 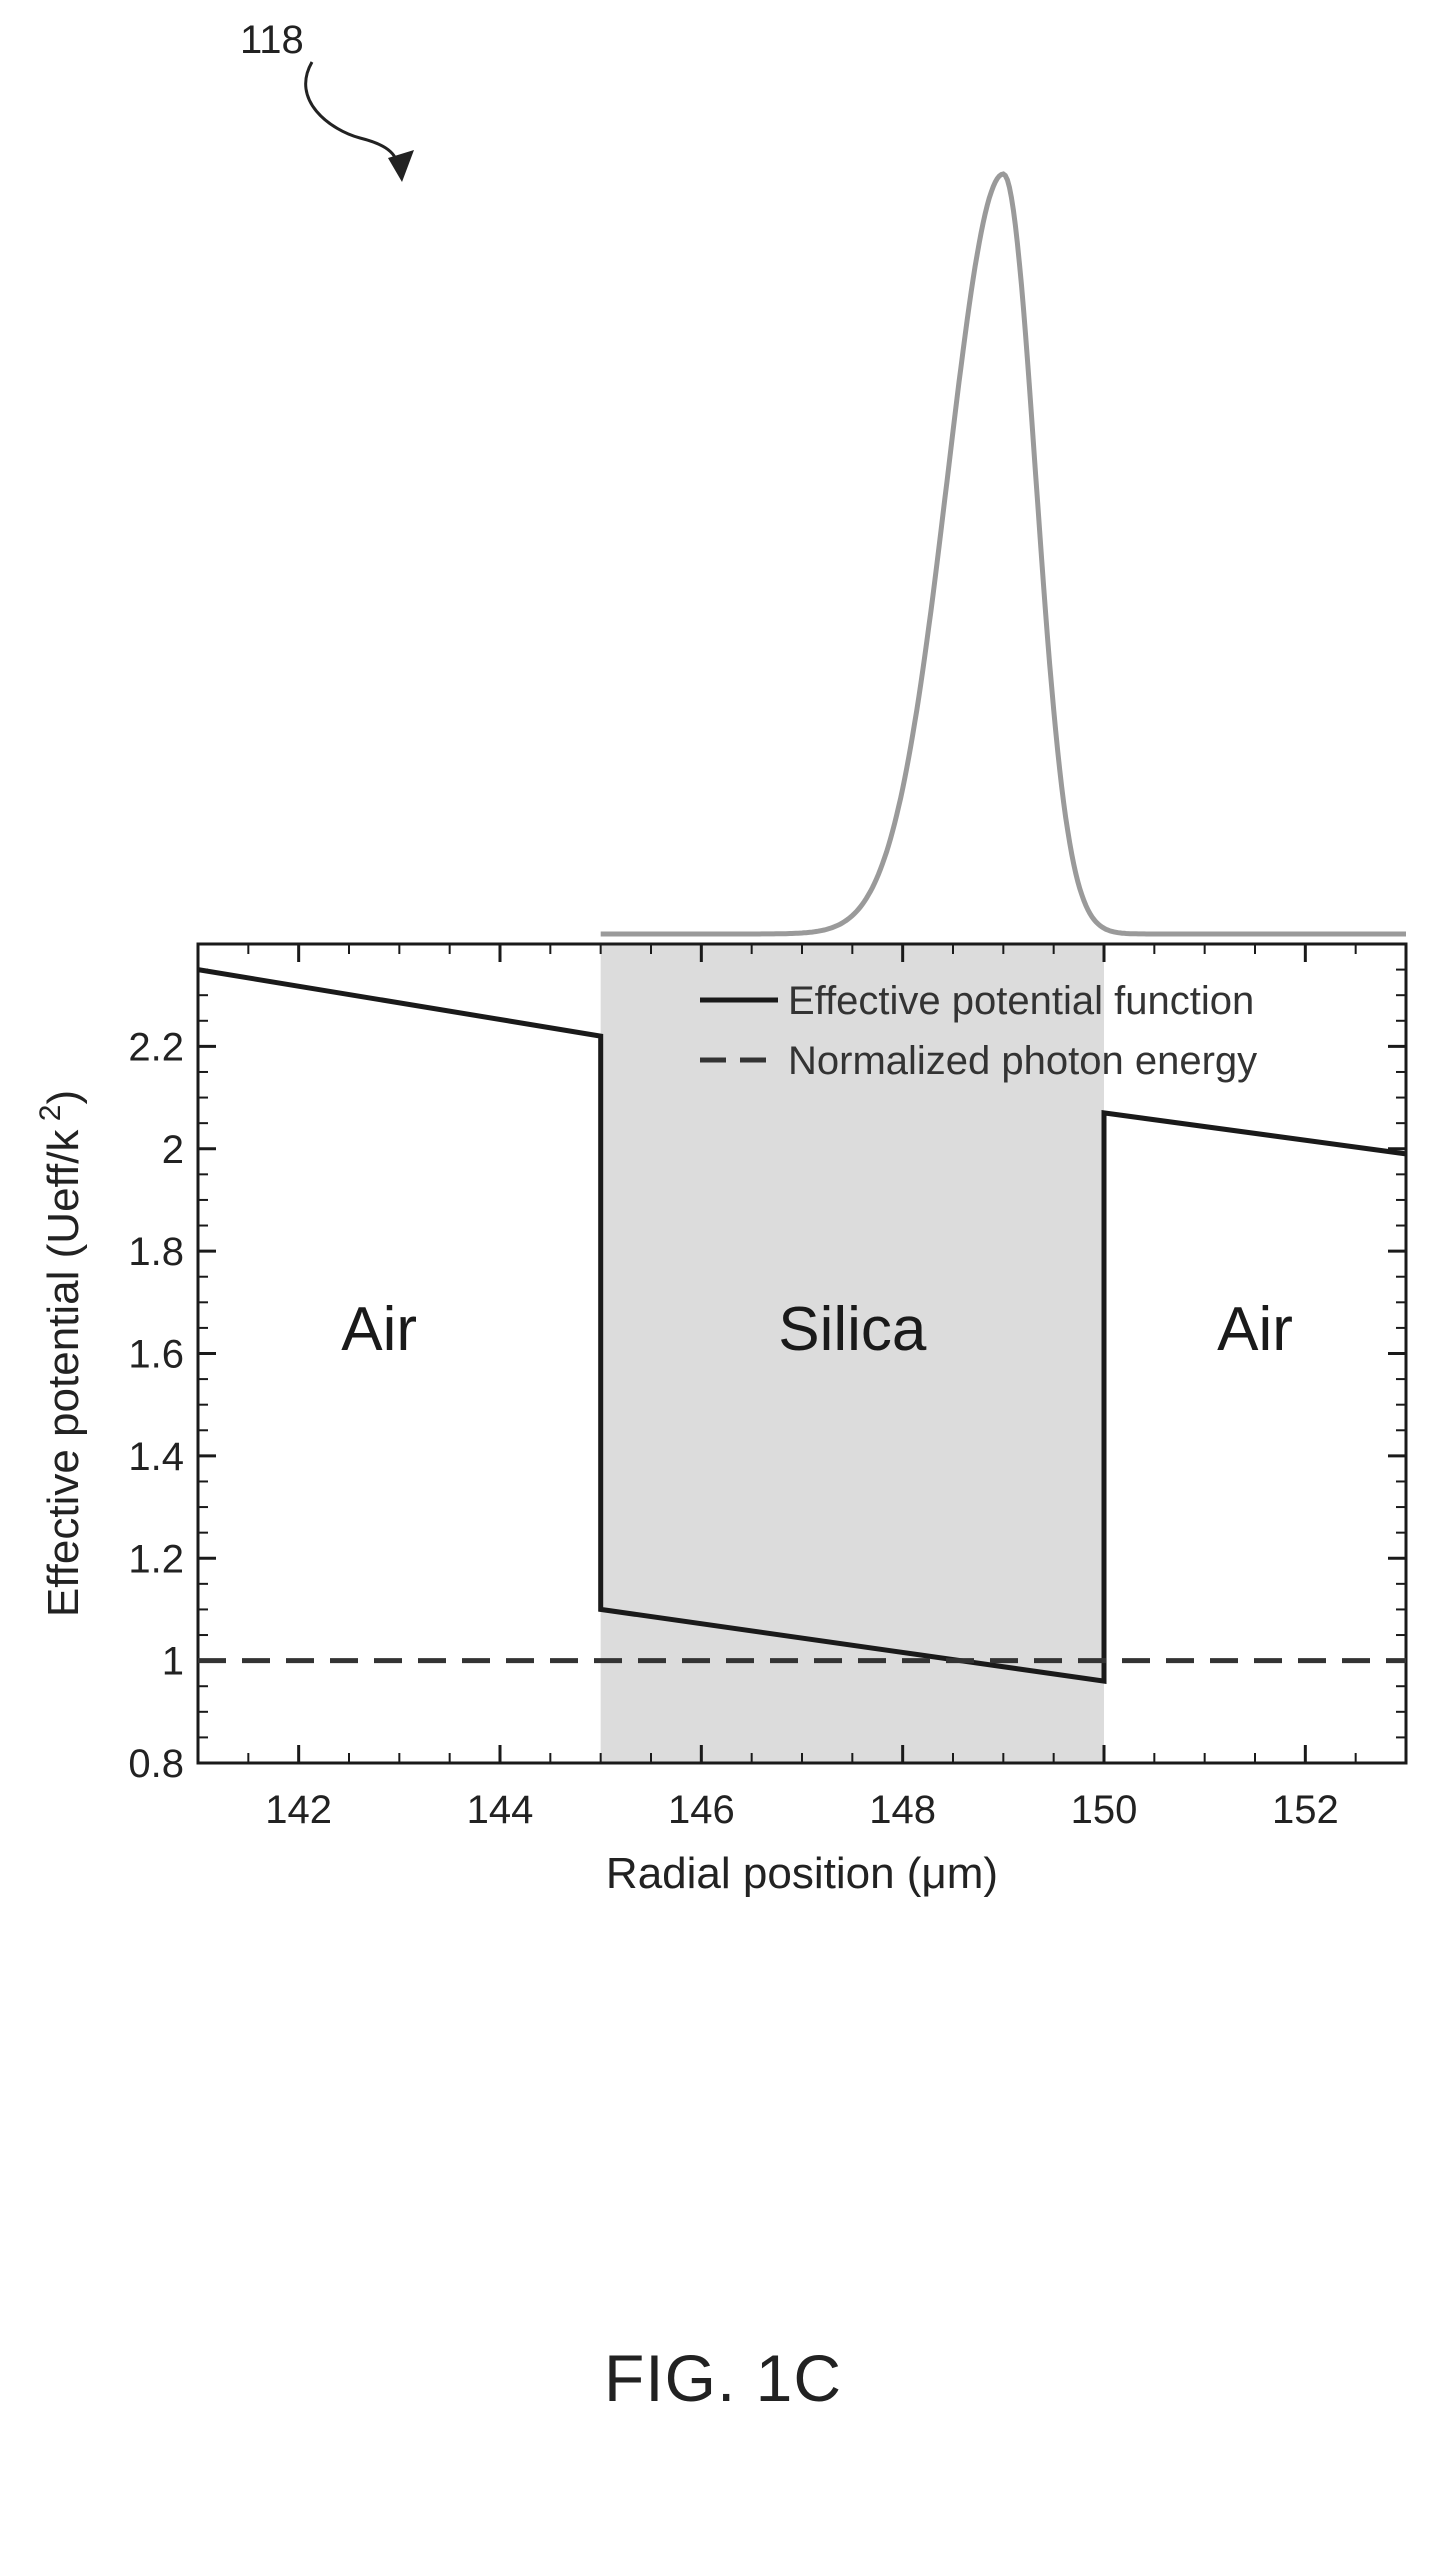 I want to click on reference-arrowhead, so click(x=401, y=166).